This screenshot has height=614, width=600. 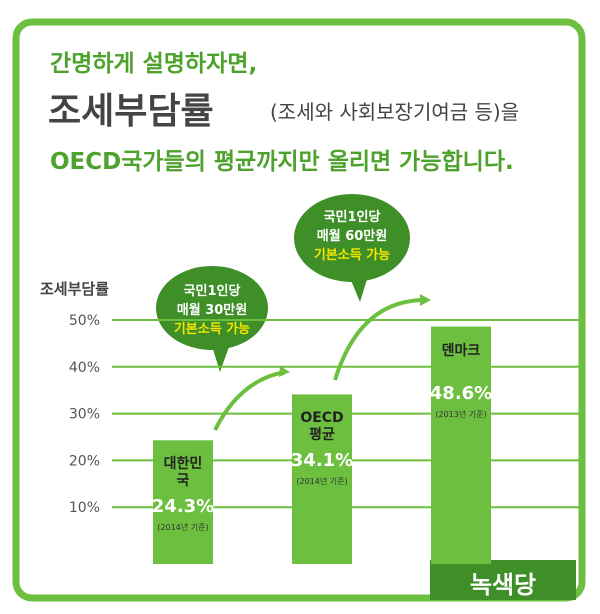 I want to click on y-tick-label: 50%, so click(x=84, y=321).